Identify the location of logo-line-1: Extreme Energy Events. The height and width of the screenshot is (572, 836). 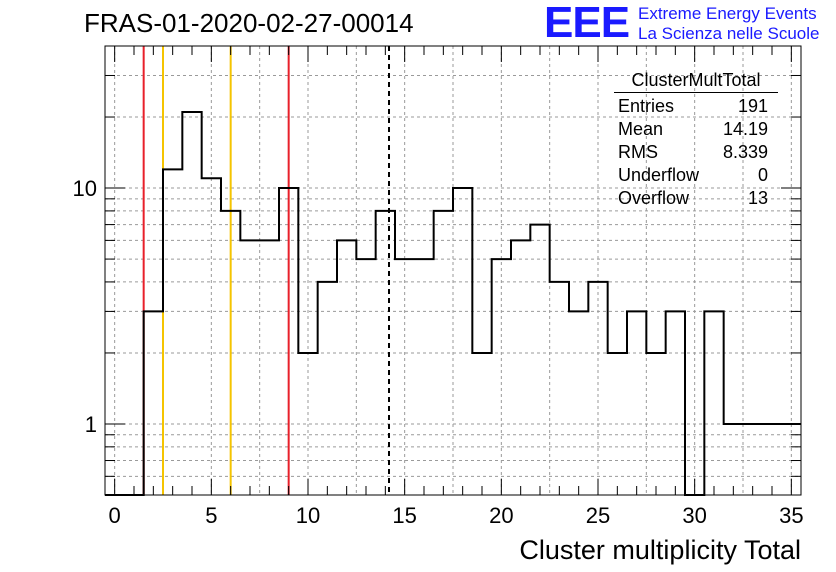
(727, 13).